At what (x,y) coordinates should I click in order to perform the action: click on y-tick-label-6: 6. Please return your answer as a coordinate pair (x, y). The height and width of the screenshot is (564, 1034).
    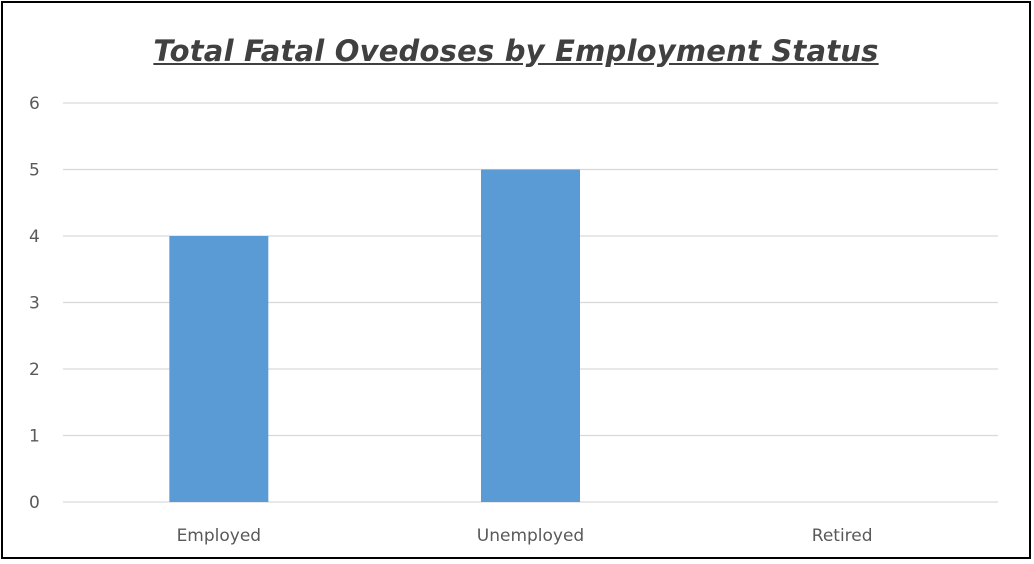
    Looking at the image, I should click on (34, 104).